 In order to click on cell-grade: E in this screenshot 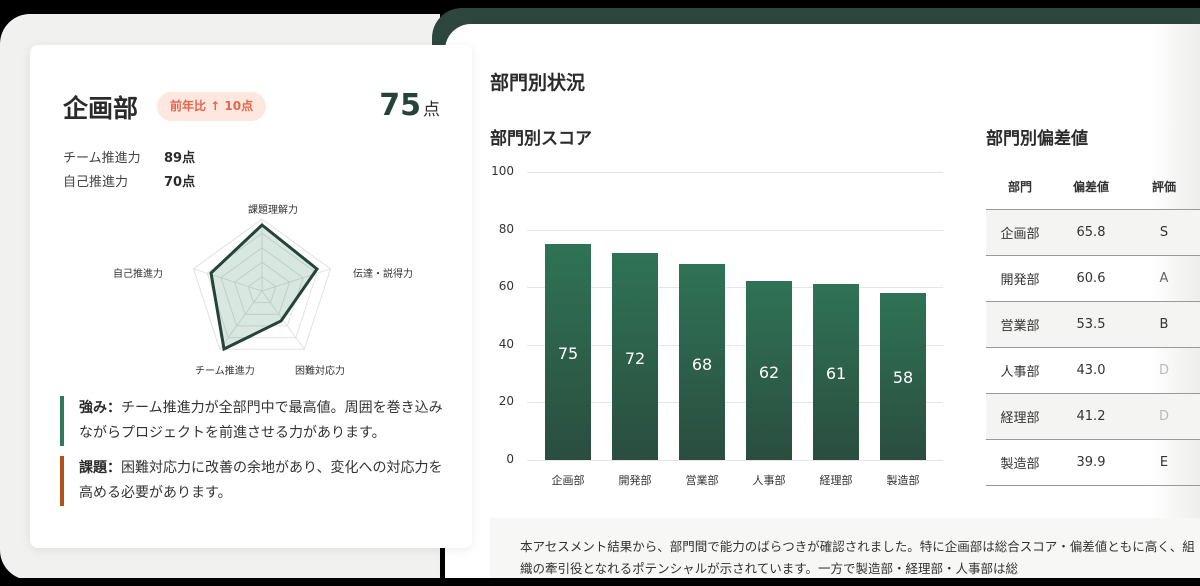, I will do `click(1164, 462)`.